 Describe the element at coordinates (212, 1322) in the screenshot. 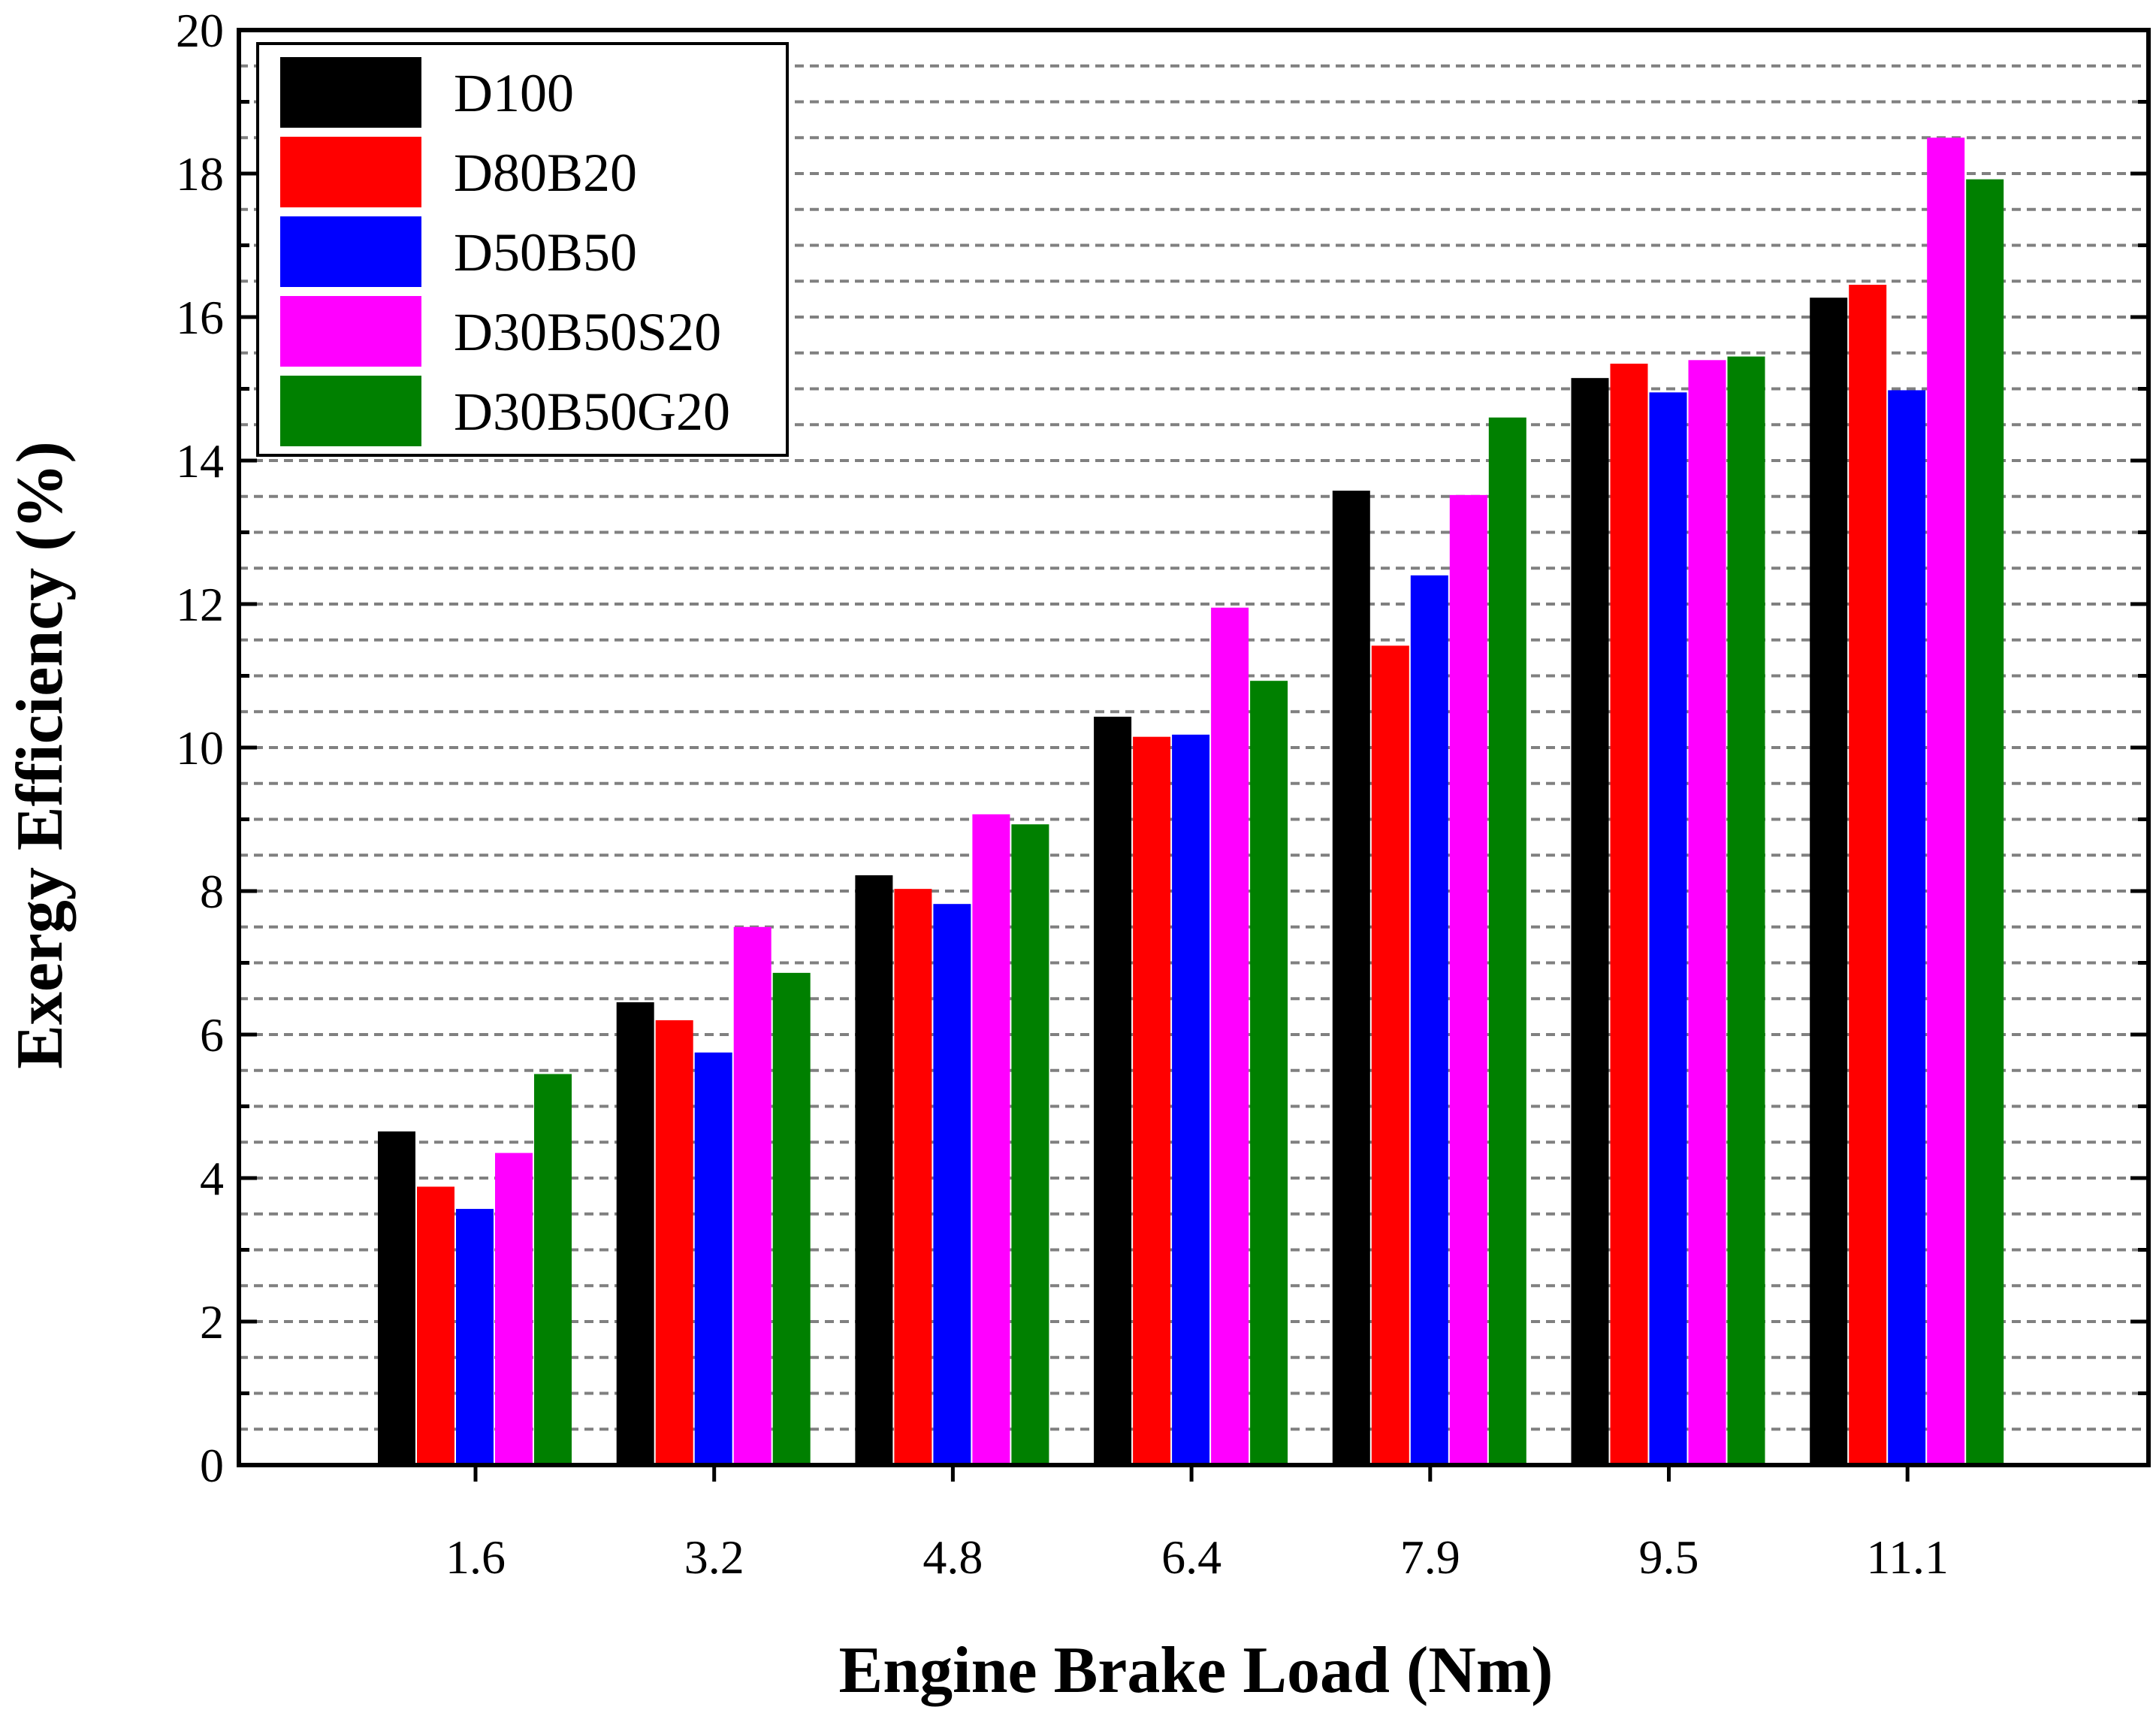

I see `y-tick-label: 2` at that location.